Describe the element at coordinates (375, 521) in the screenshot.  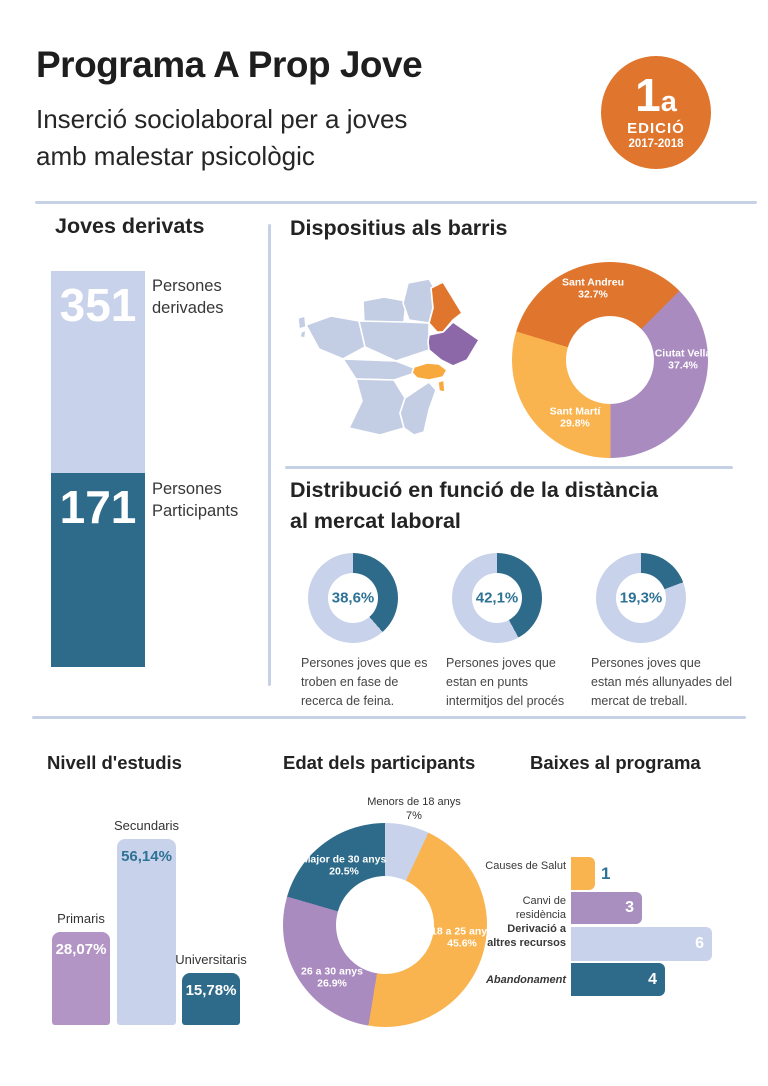
I see `section-title-distribucio-line2: al mercat laboral` at that location.